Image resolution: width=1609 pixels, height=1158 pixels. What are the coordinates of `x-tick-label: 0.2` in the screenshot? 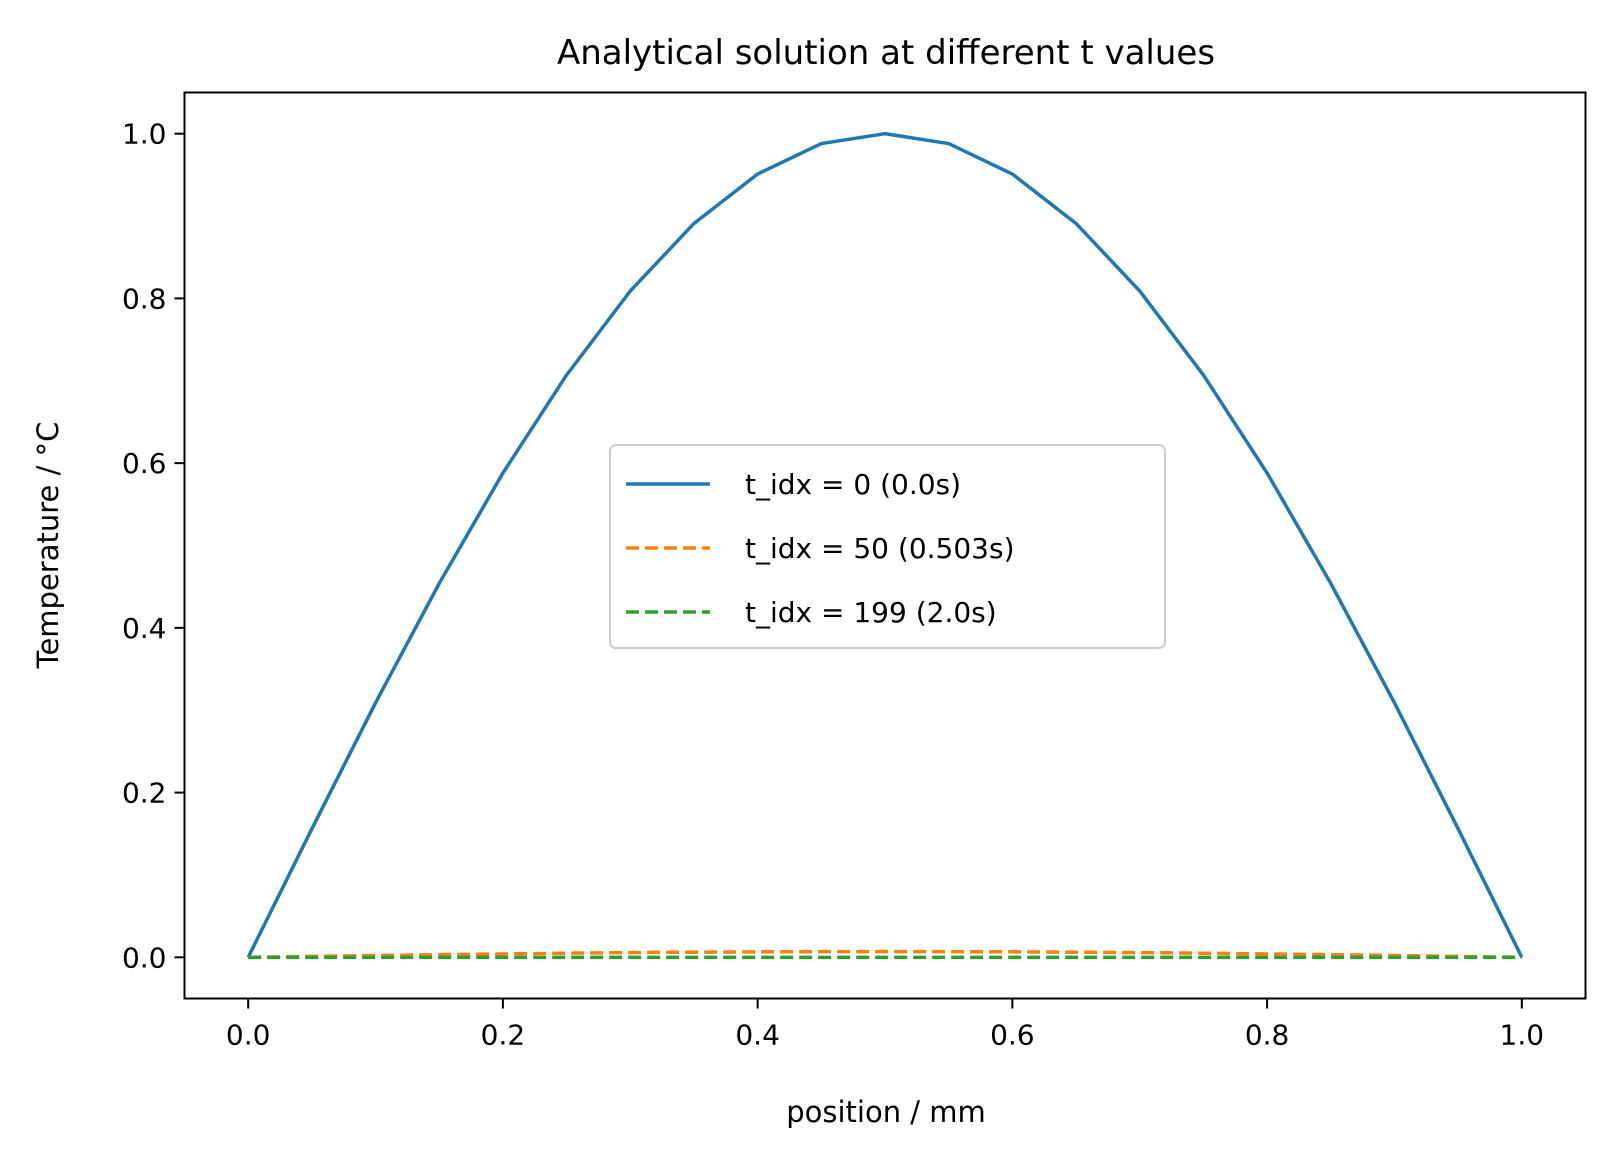 It's located at (503, 1035).